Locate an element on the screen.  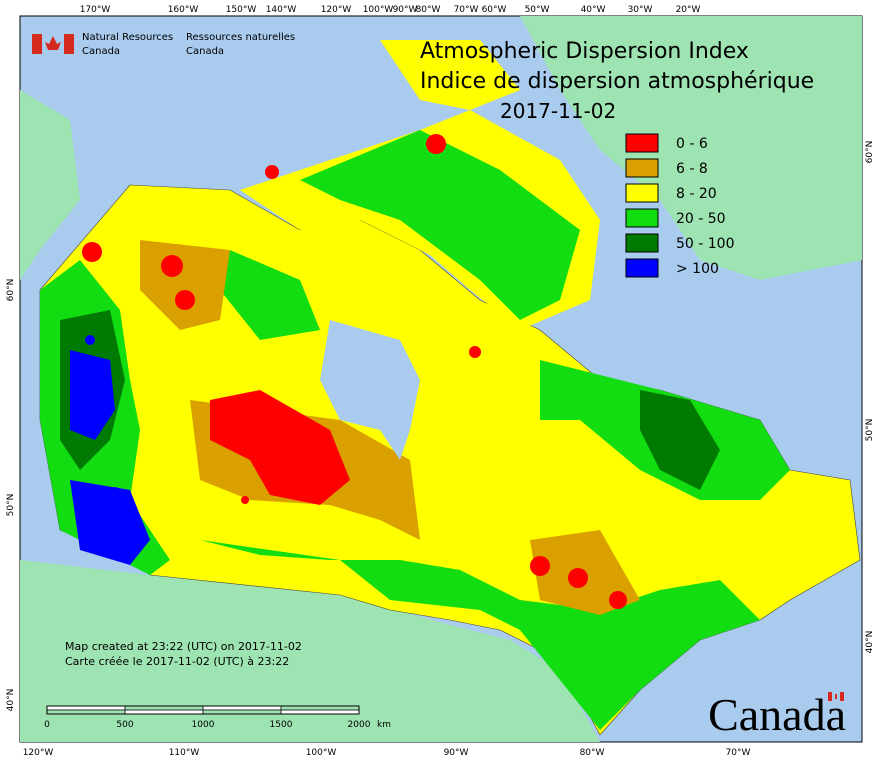
wordmark: Canada is located at coordinates (777, 714).